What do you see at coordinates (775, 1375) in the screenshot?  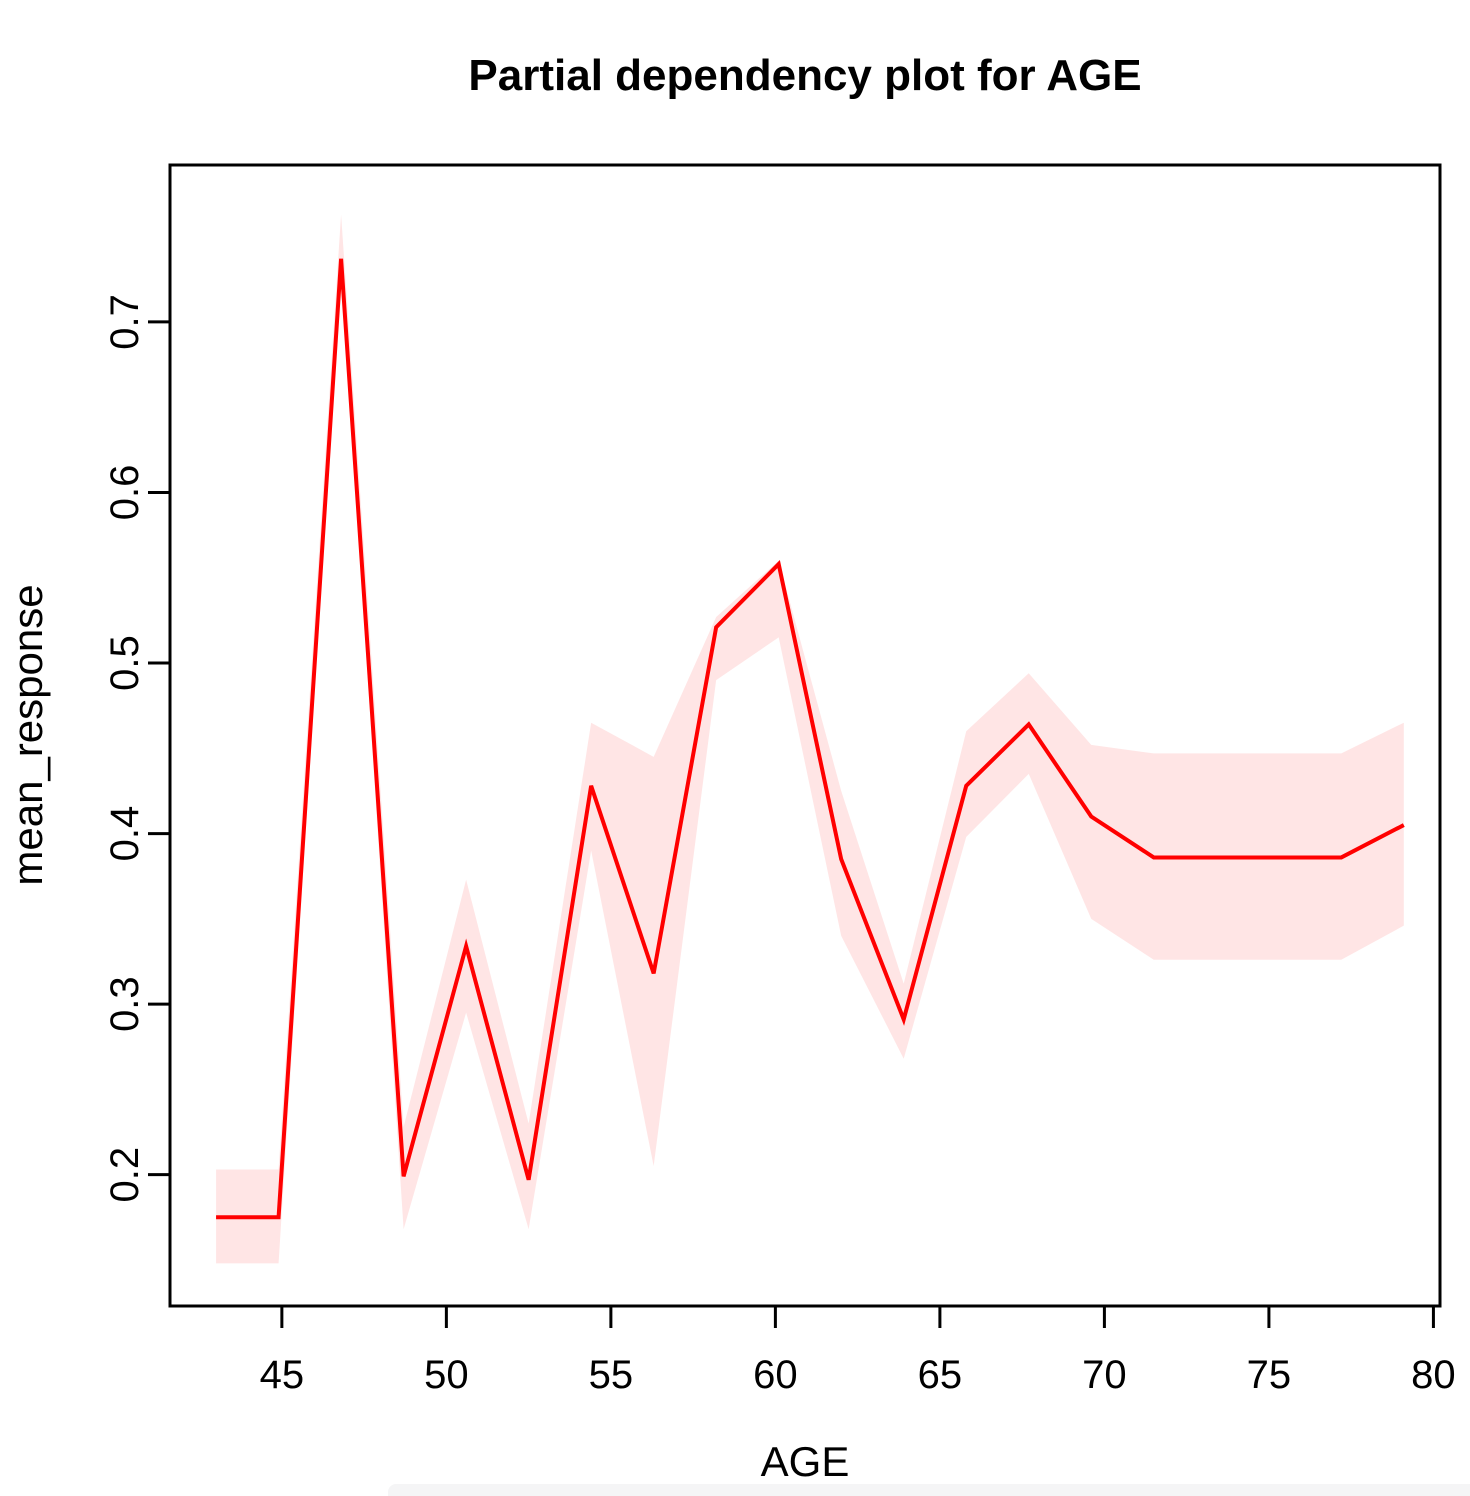 I see `x-tick-label: 60` at bounding box center [775, 1375].